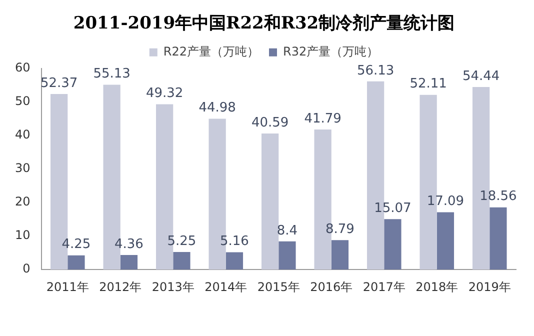 The image size is (534, 336). What do you see at coordinates (331, 51) in the screenshot?
I see `legend-label: R32产量（万吨）` at bounding box center [331, 51].